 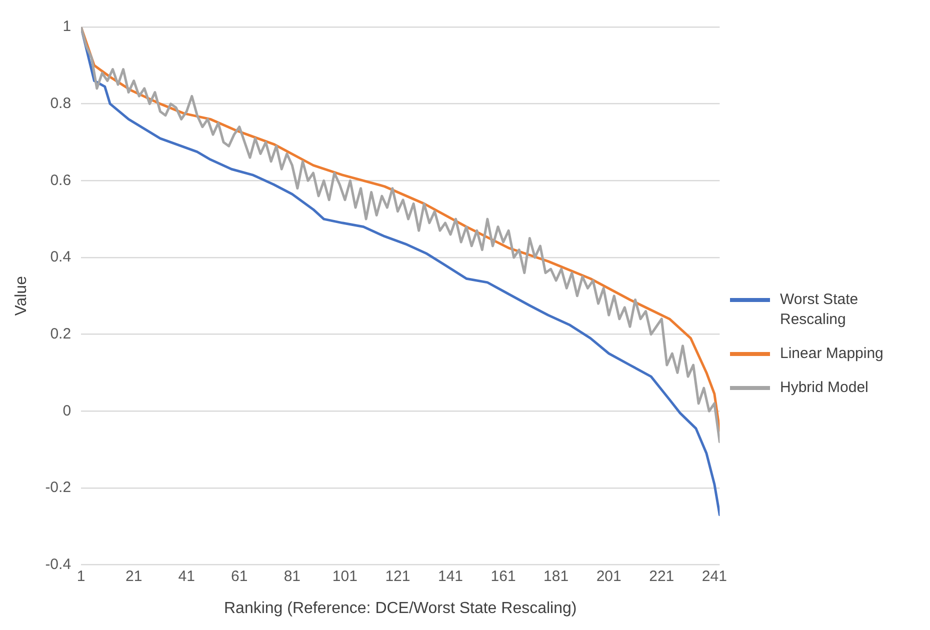 I want to click on x-tick-label: 21, so click(x=133, y=576).